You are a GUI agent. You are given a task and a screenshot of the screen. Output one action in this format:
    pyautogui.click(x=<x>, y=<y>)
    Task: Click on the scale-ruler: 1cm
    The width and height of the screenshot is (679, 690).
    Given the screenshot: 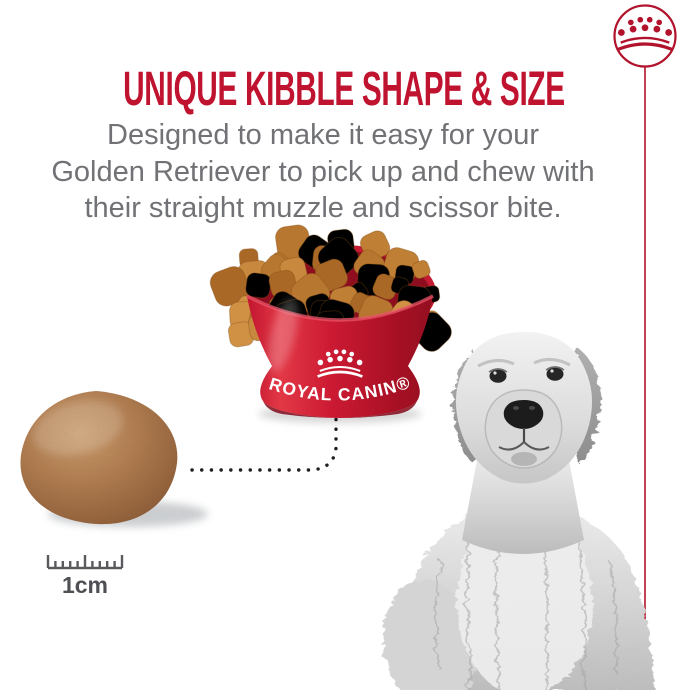 What is the action you would take?
    pyautogui.click(x=85, y=576)
    